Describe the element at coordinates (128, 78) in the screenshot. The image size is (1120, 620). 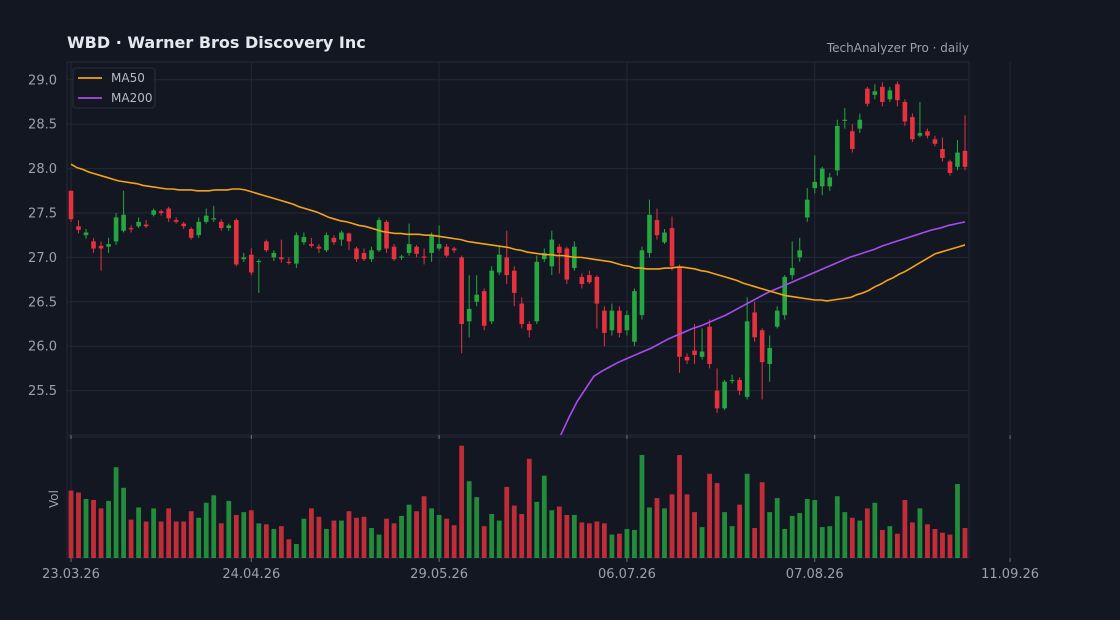
I see `legend-ma50-label: MA50` at that location.